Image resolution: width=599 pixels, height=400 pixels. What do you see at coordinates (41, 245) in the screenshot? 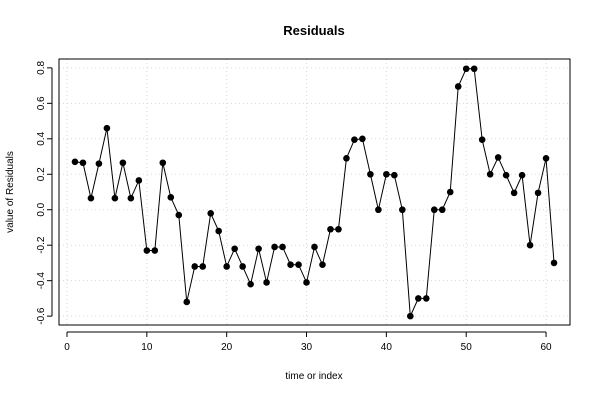
I see `y-tick-label: -0.2` at bounding box center [41, 245].